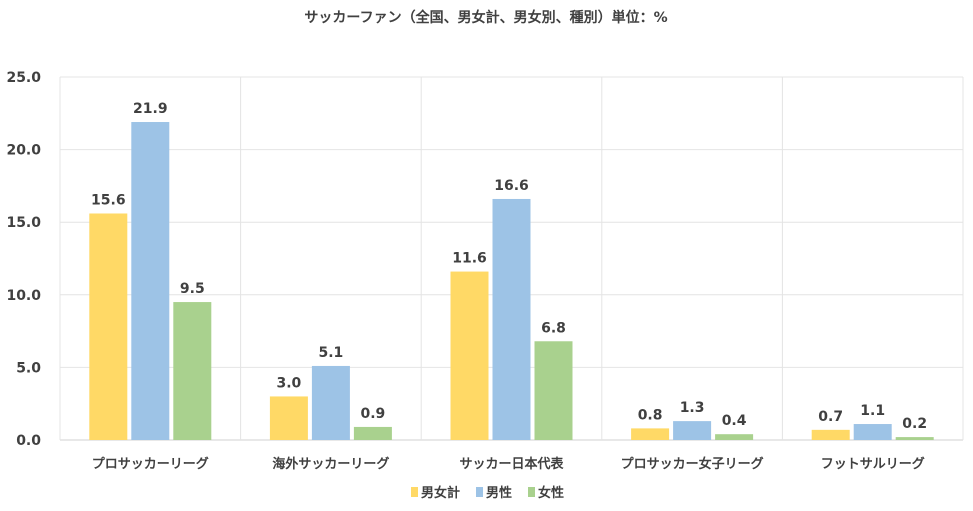 The width and height of the screenshot is (973, 511). I want to click on data-label: 0.8, so click(650, 415).